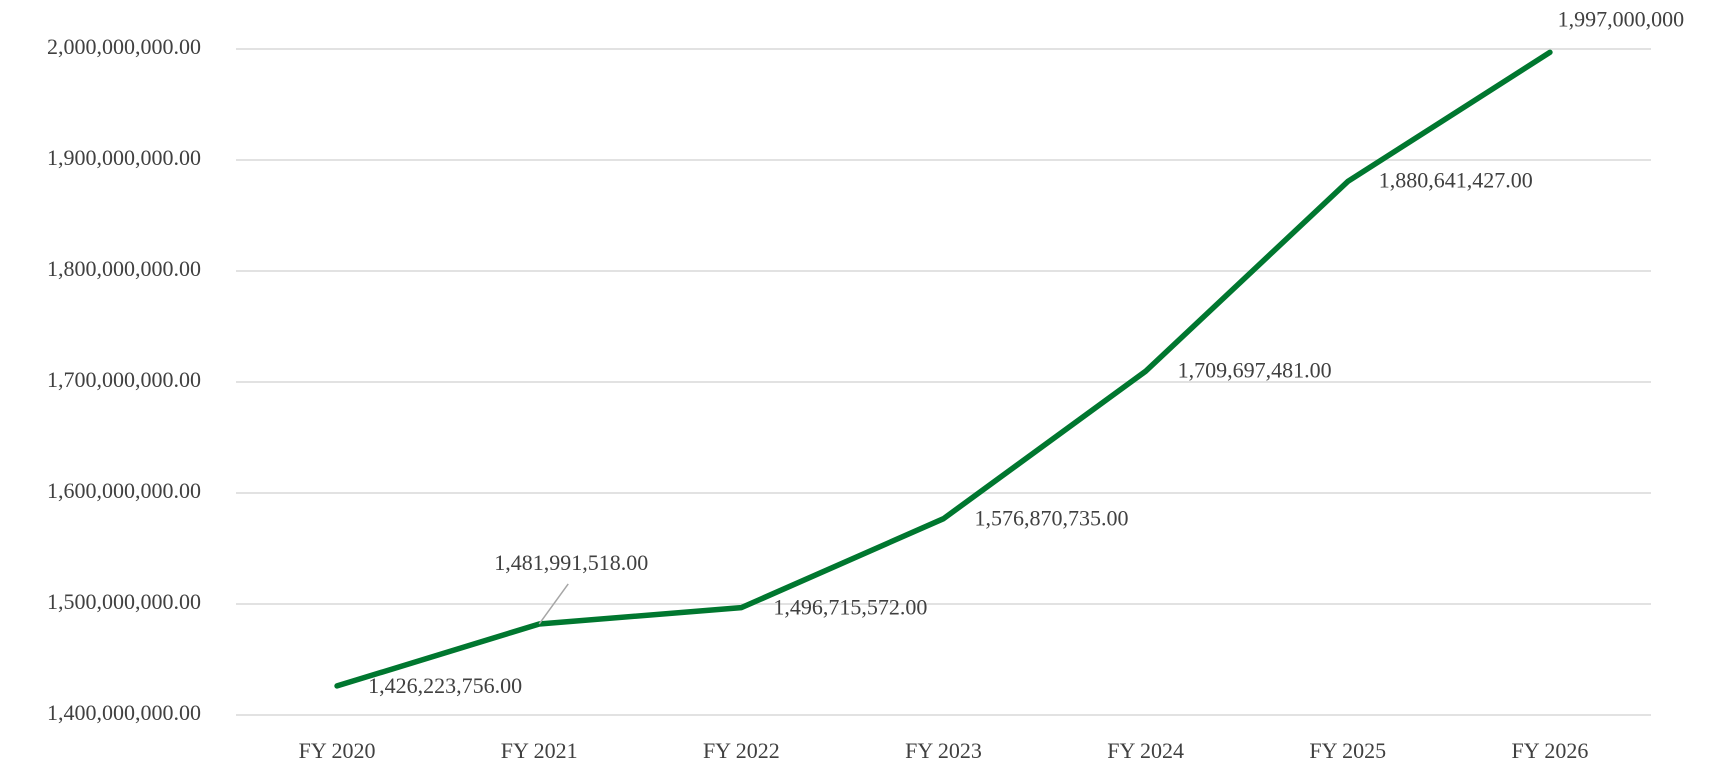 This screenshot has height=763, width=1712. I want to click on y-tick-label: 1,500,000,000.00, so click(124, 601).